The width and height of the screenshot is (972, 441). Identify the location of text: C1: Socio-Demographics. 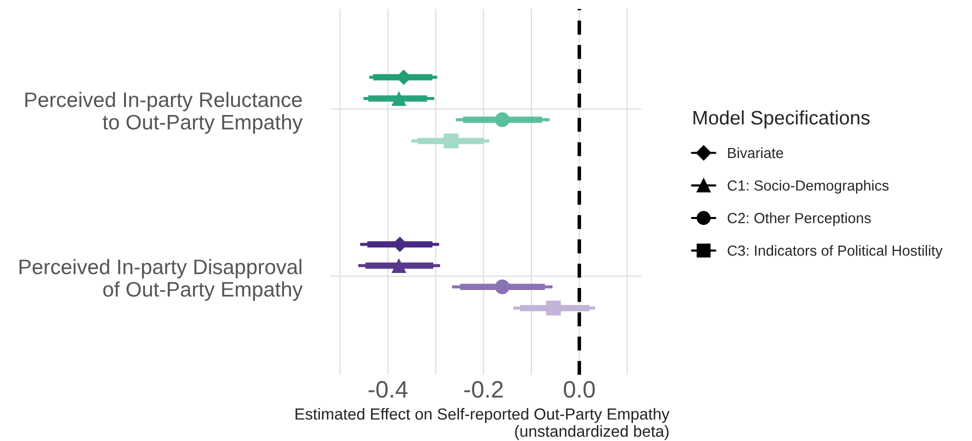
(808, 187).